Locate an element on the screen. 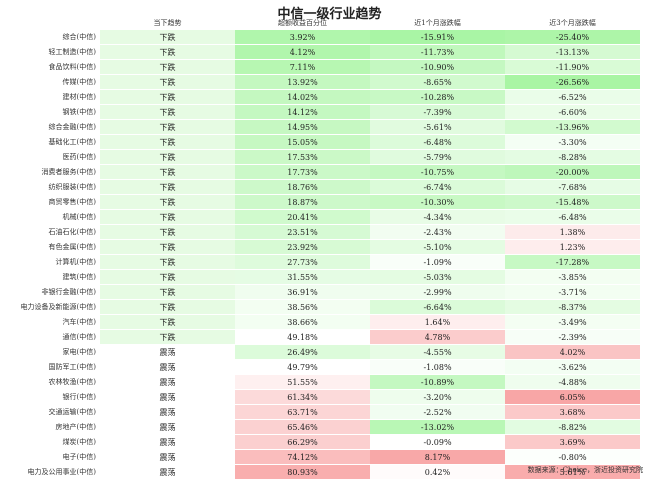  table-row: 通信(中信) 下跌 49.18% 4.78% -2.39% is located at coordinates (329, 337).